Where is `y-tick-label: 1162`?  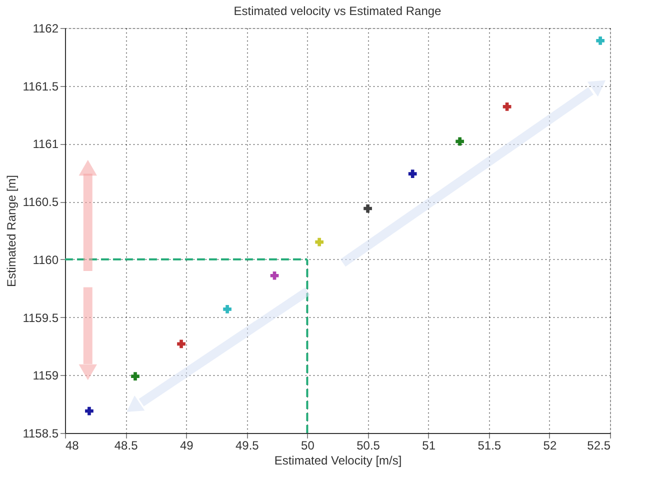
y-tick-label: 1162 is located at coordinates (45, 29).